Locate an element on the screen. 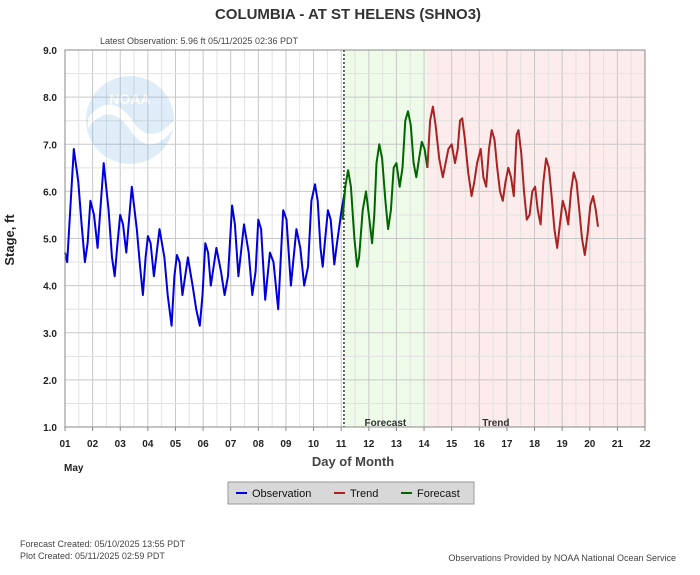 Image resolution: width=700 pixels, height=575 pixels. x-tick-label: 07 is located at coordinates (231, 444).